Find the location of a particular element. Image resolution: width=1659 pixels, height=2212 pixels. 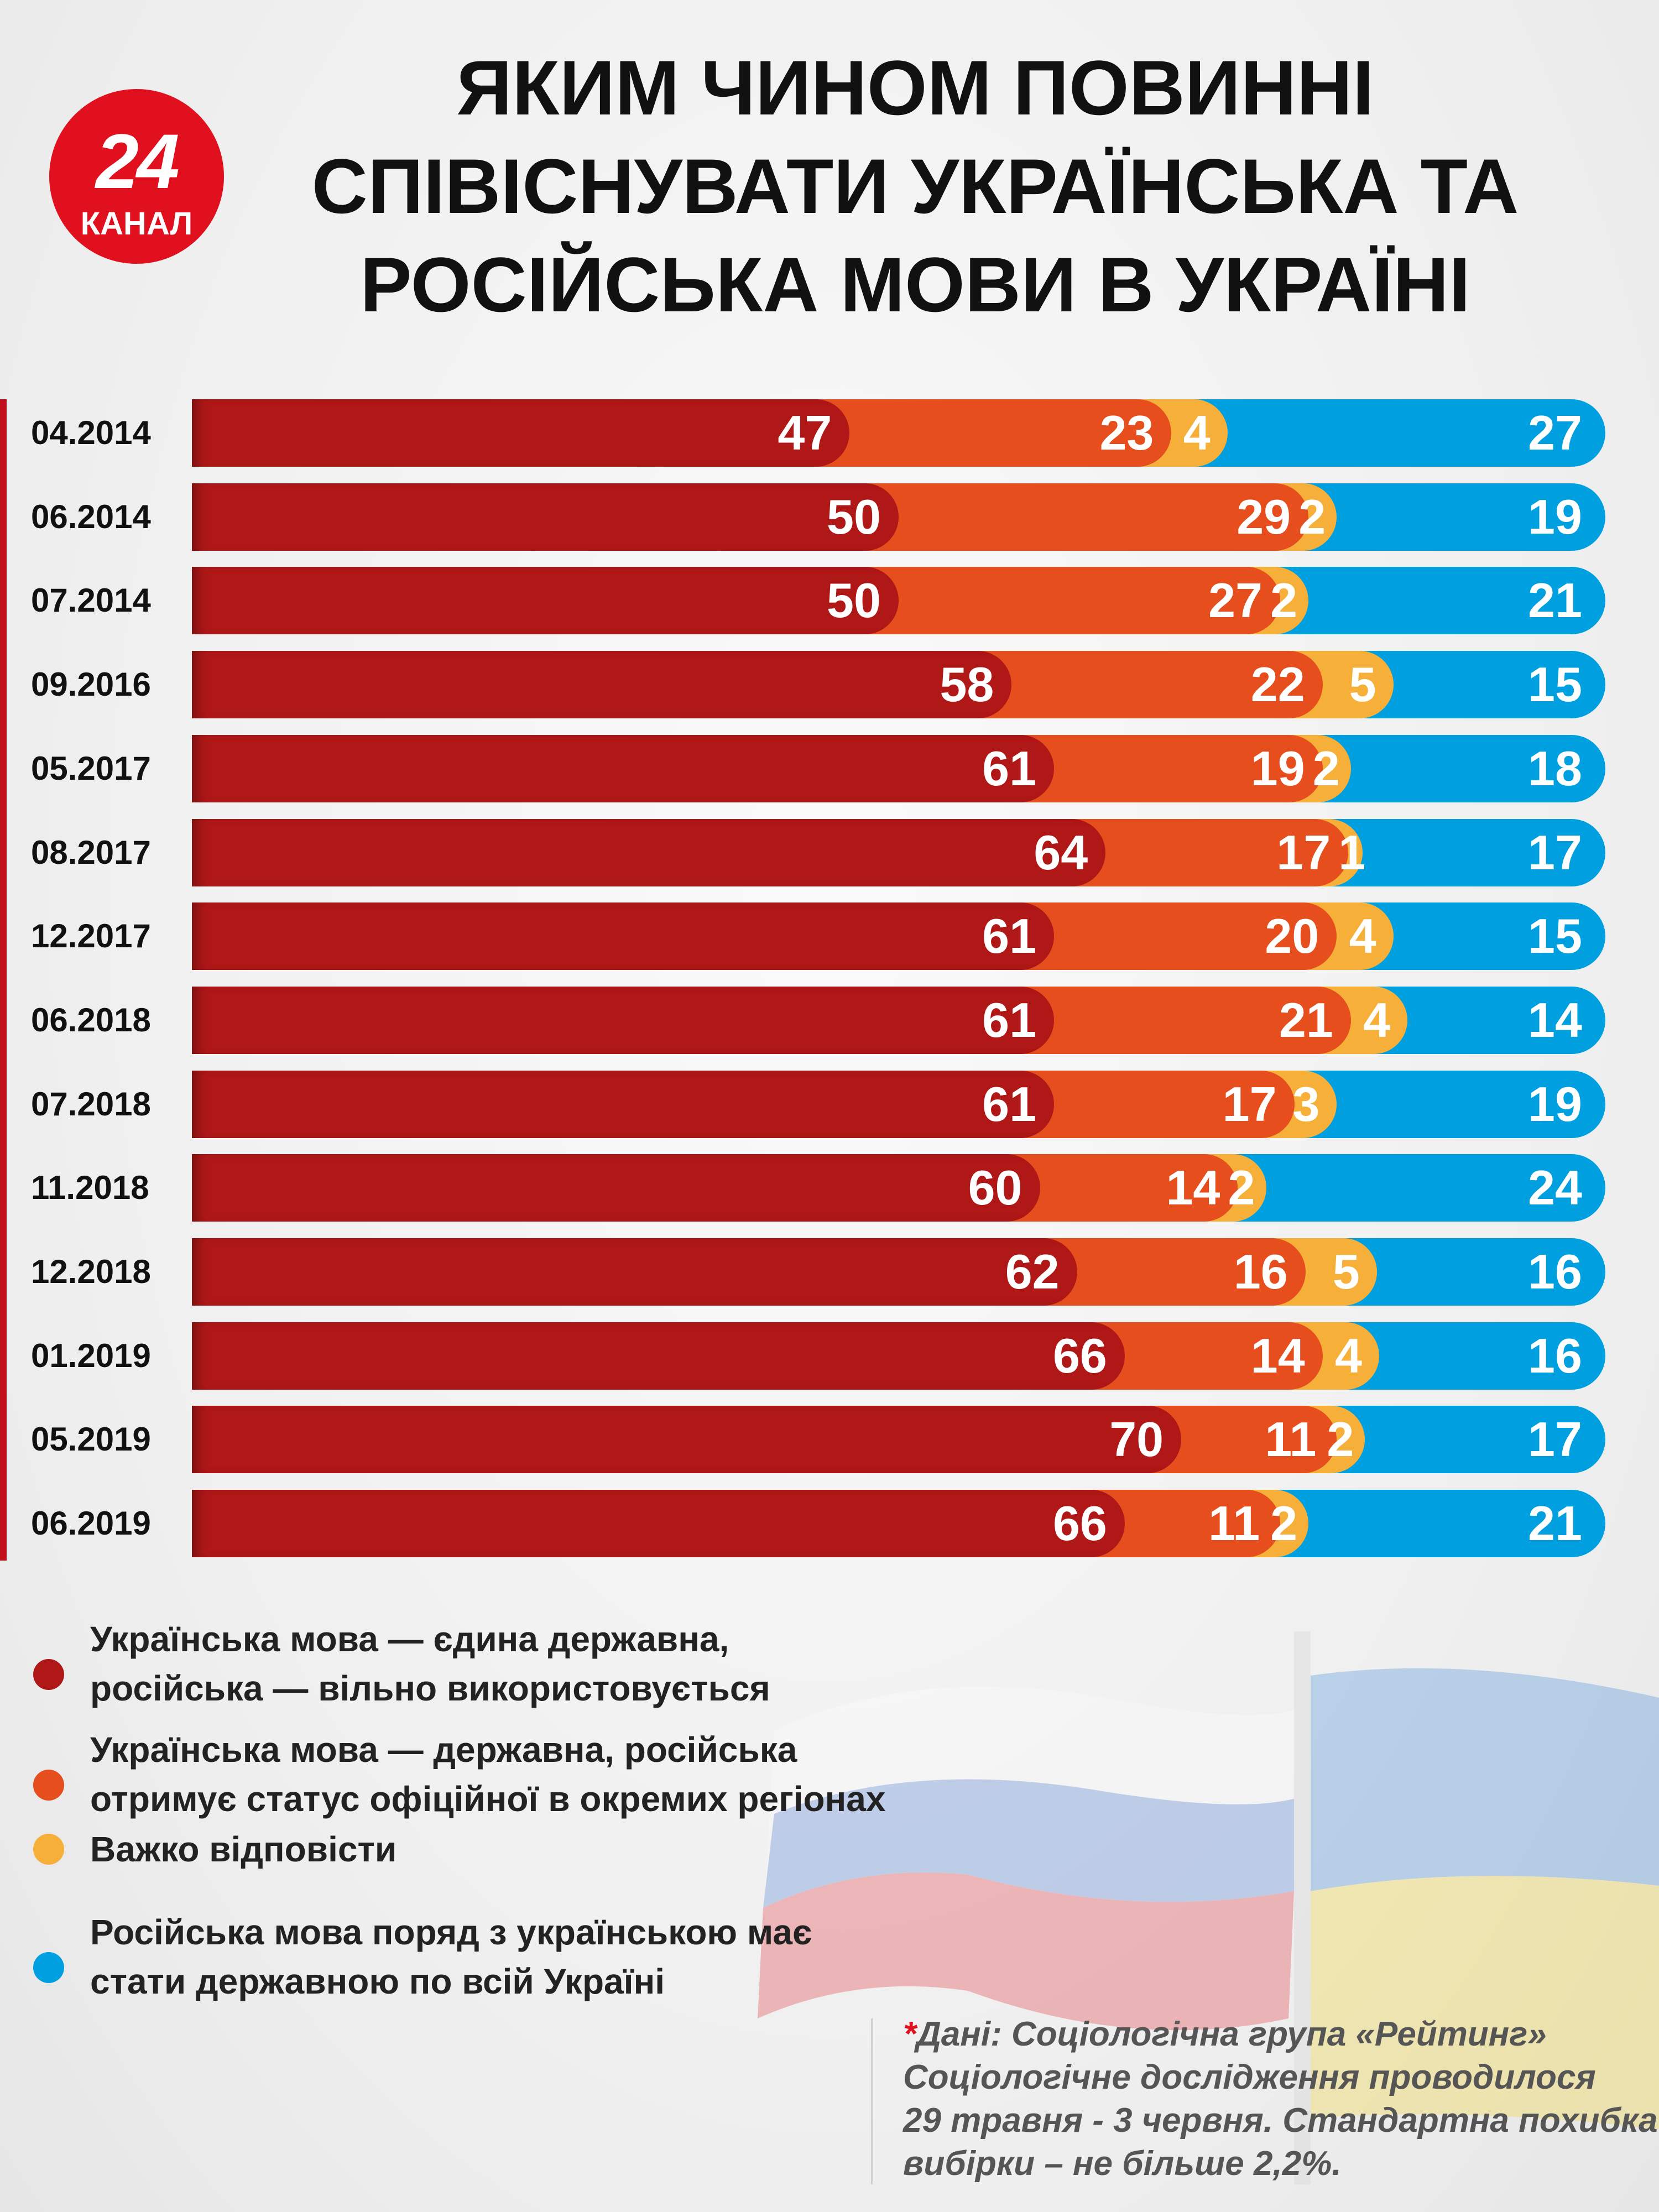

legend-line: Важко відповісти is located at coordinates (244, 1849).